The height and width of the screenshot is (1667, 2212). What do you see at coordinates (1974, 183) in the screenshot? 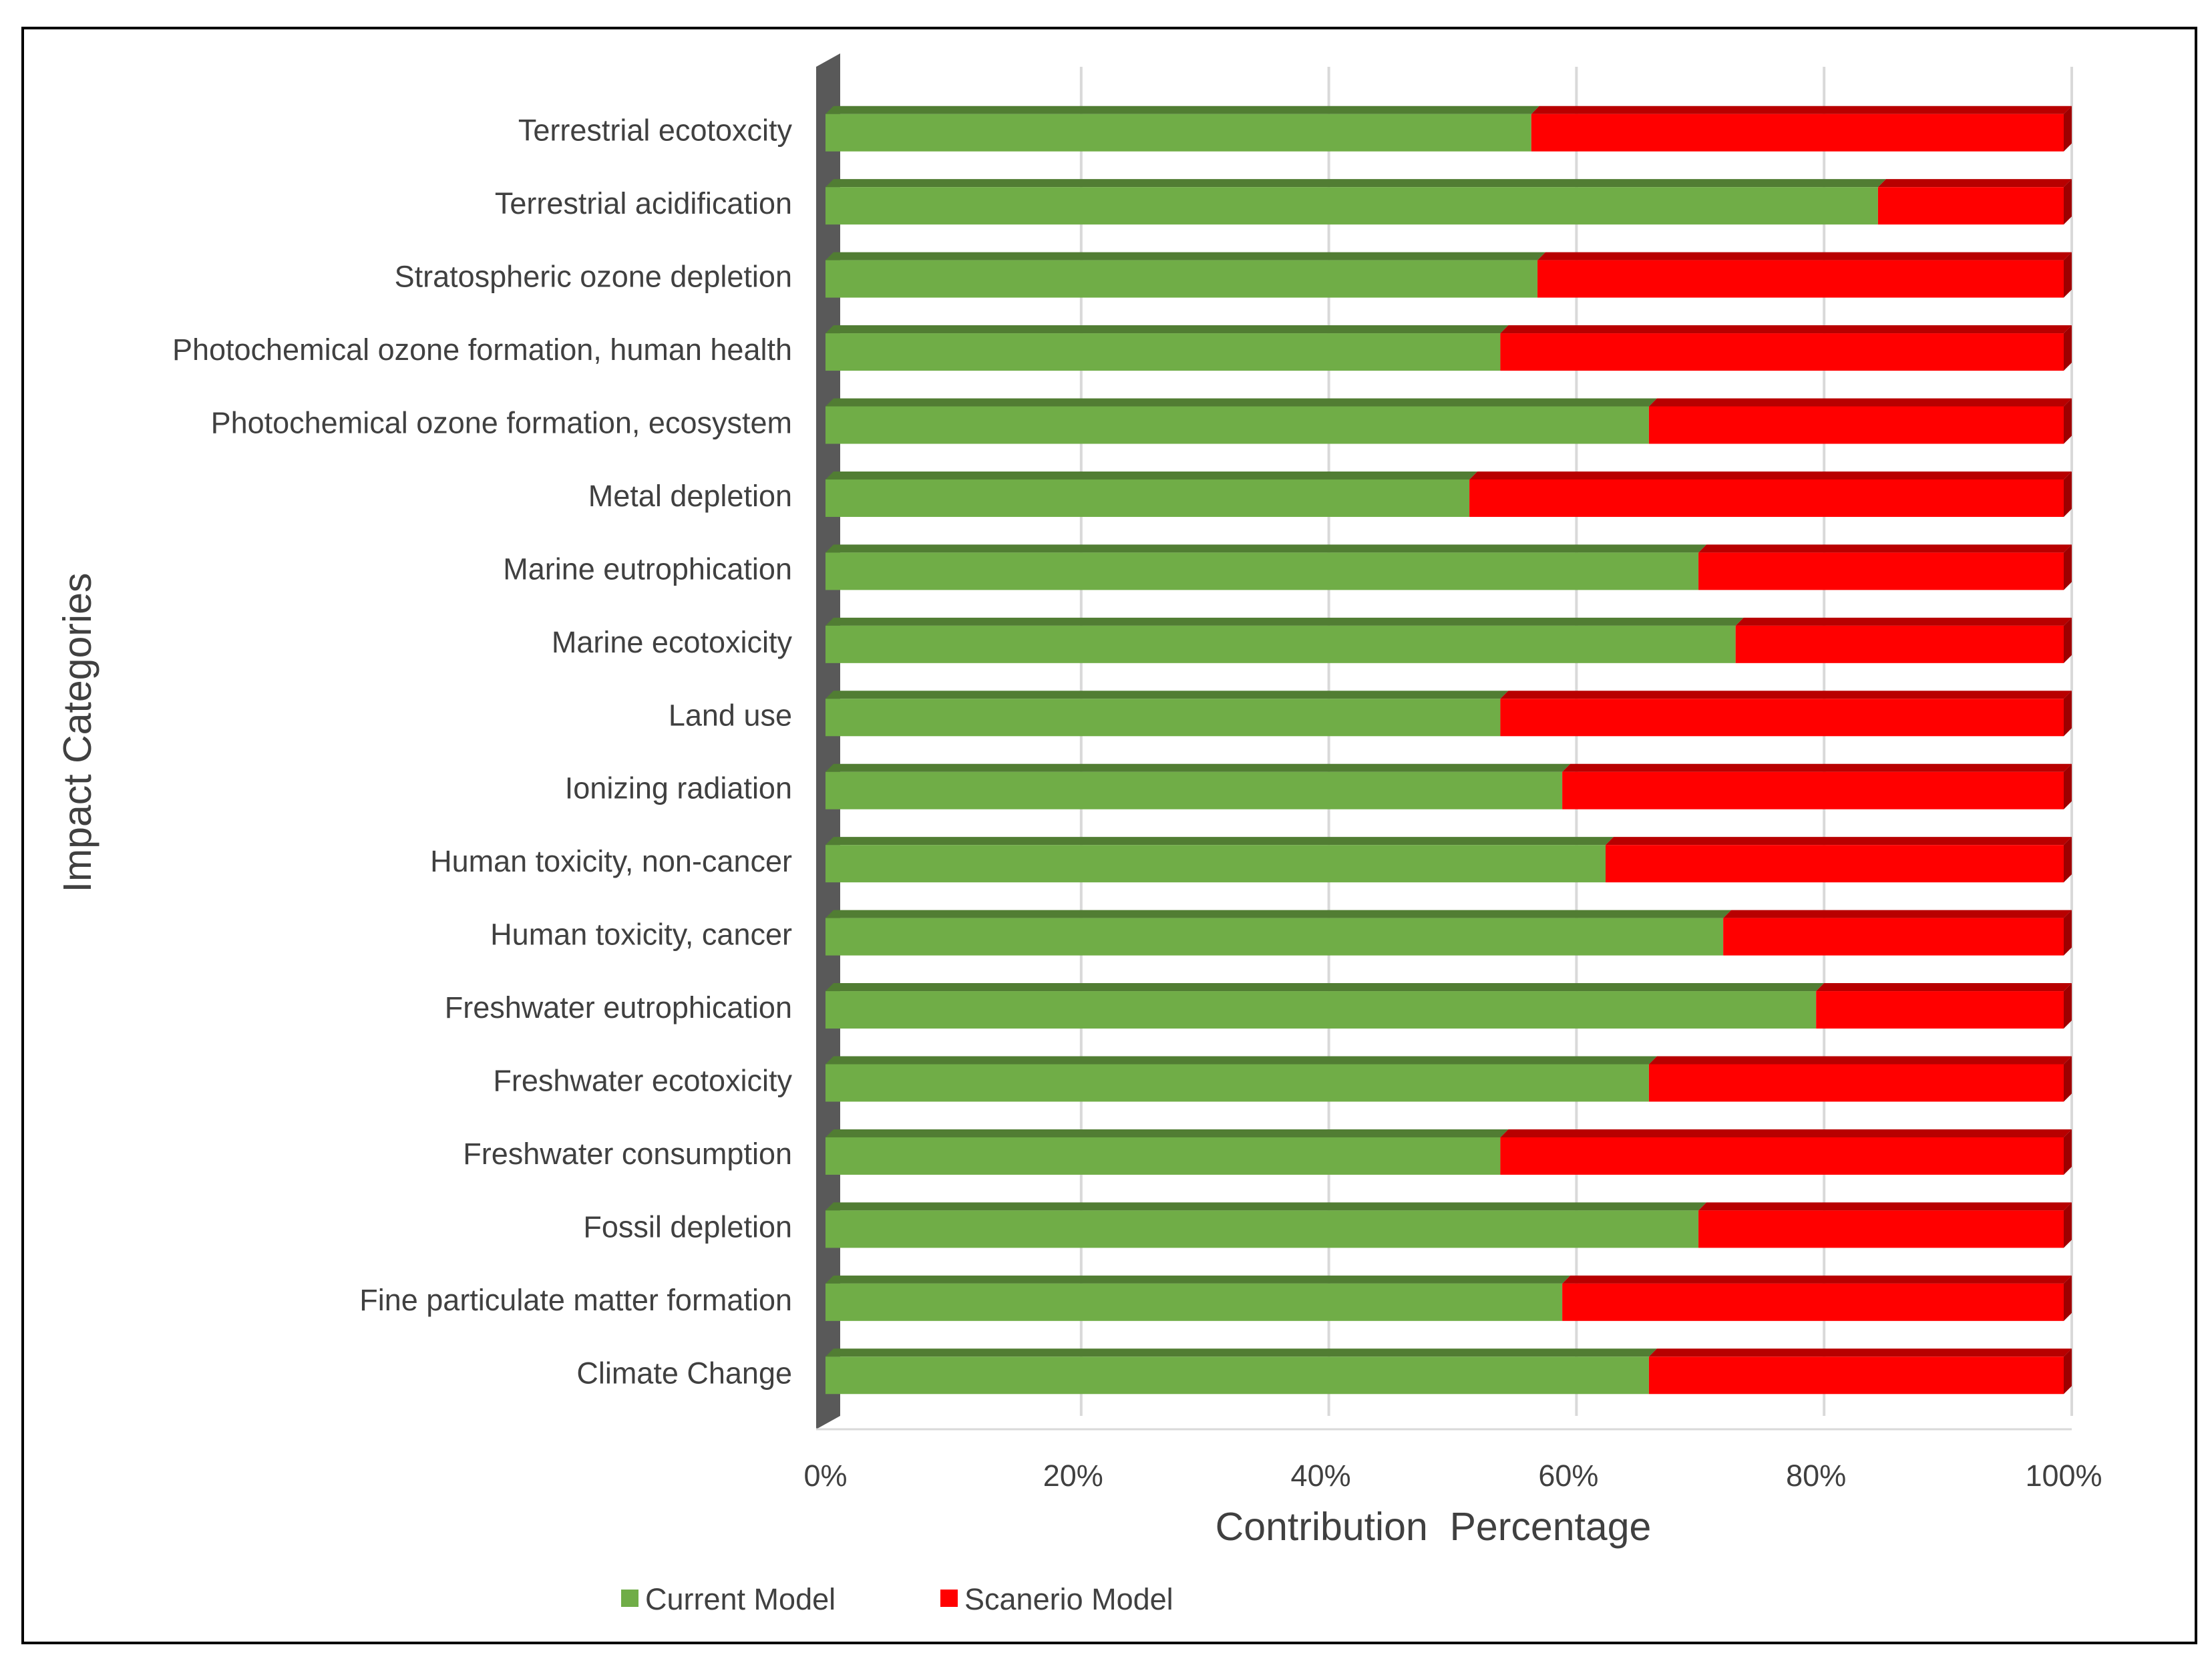
I see `bar-top-scanerio-model-terrestrial-acidification` at bounding box center [1974, 183].